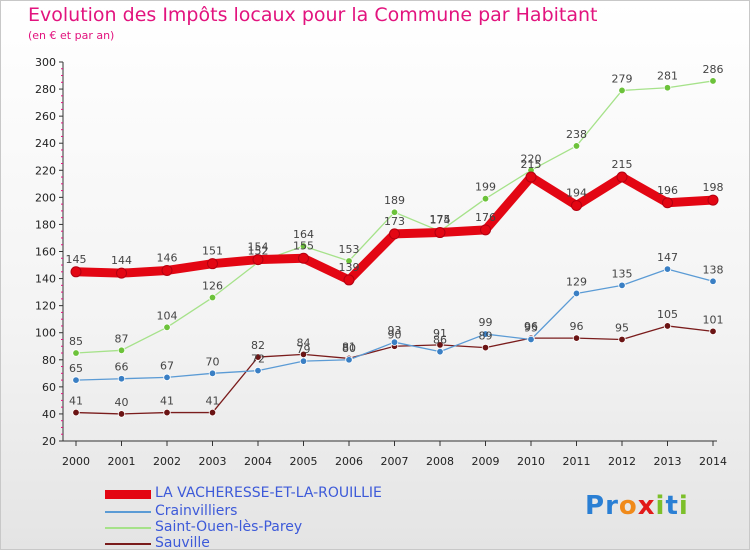 Image resolution: width=750 pixels, height=554 pixels. I want to click on data-label: 80, so click(349, 348).